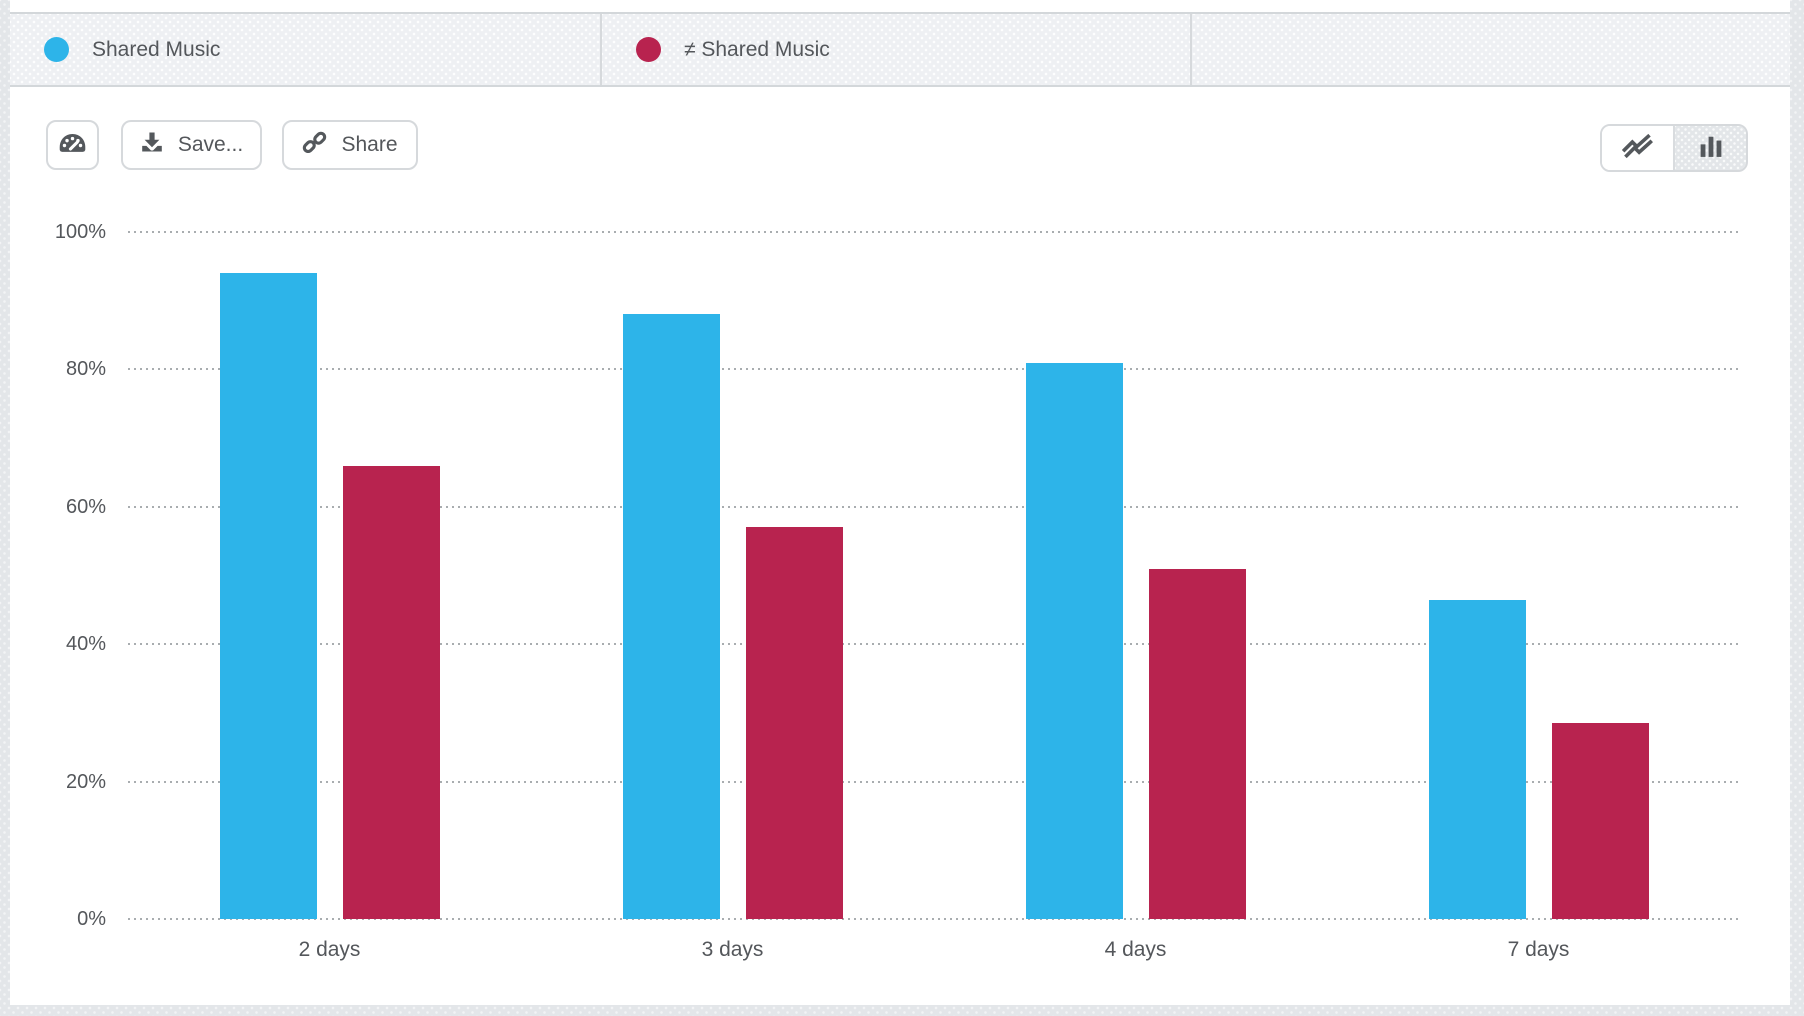 The height and width of the screenshot is (1016, 1804). Describe the element at coordinates (268, 596) in the screenshot. I see `bar-shared-music-2-days` at that location.